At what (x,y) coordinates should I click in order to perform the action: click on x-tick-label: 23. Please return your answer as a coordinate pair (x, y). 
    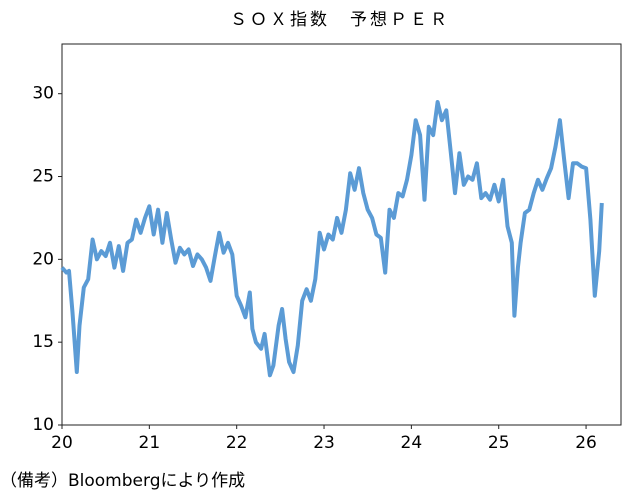
    Looking at the image, I should click on (324, 443).